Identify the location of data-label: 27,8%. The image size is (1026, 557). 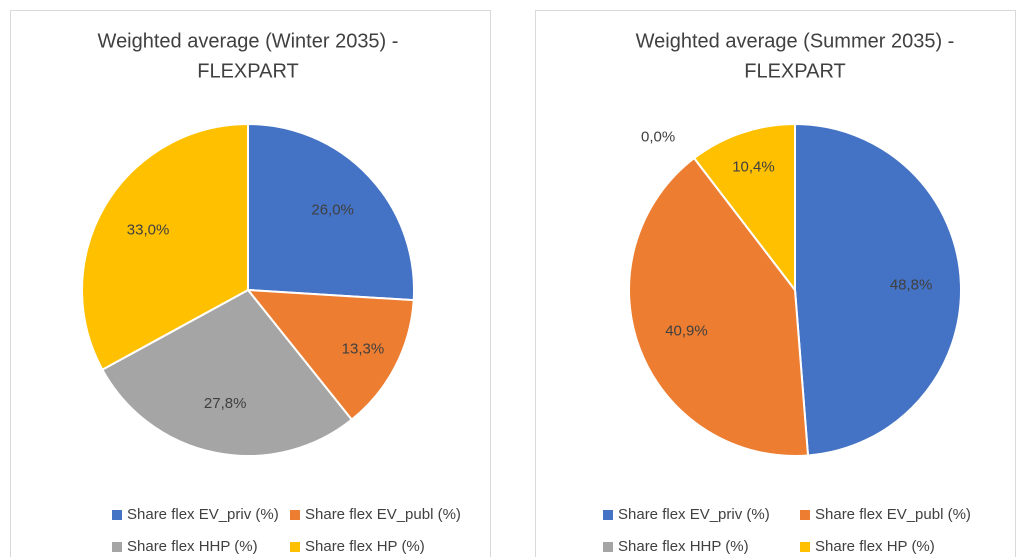
(225, 403).